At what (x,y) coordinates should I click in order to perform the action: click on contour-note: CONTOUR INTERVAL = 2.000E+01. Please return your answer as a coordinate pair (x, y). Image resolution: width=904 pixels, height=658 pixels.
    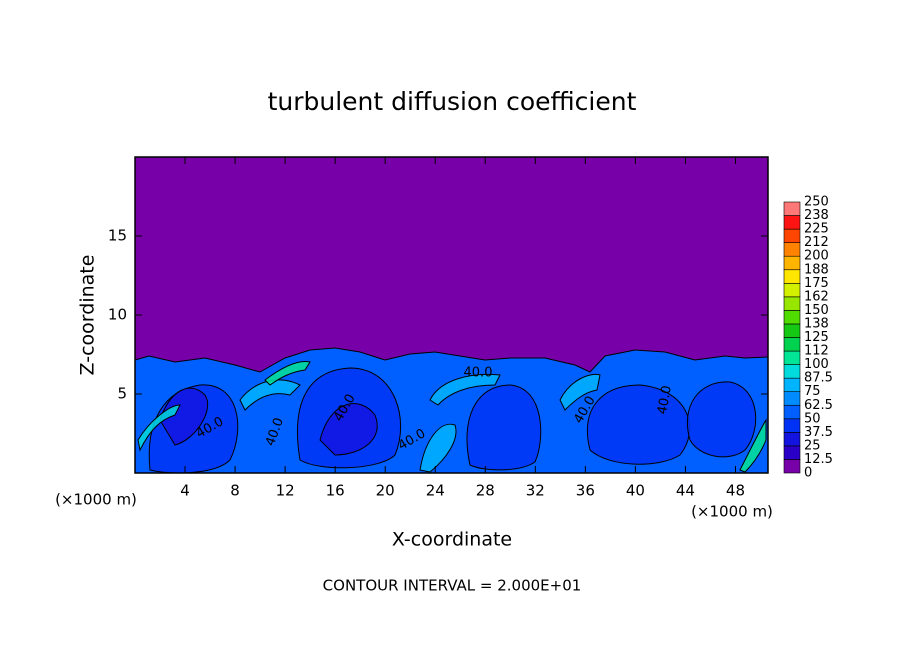
    Looking at the image, I should click on (452, 586).